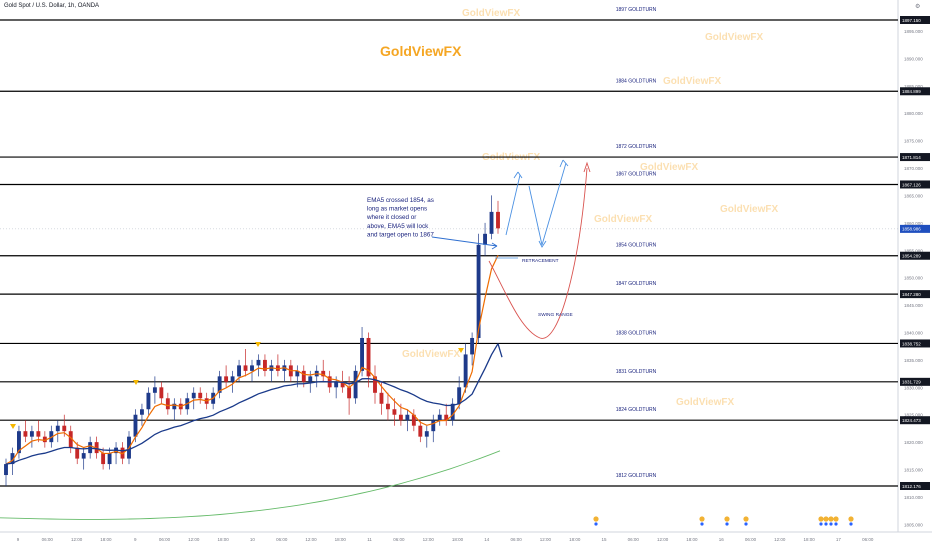 This screenshot has height=555, width=932. Describe the element at coordinates (636, 284) in the screenshot. I see `goldturn-level-label: 1847 GOLDTURN` at that location.